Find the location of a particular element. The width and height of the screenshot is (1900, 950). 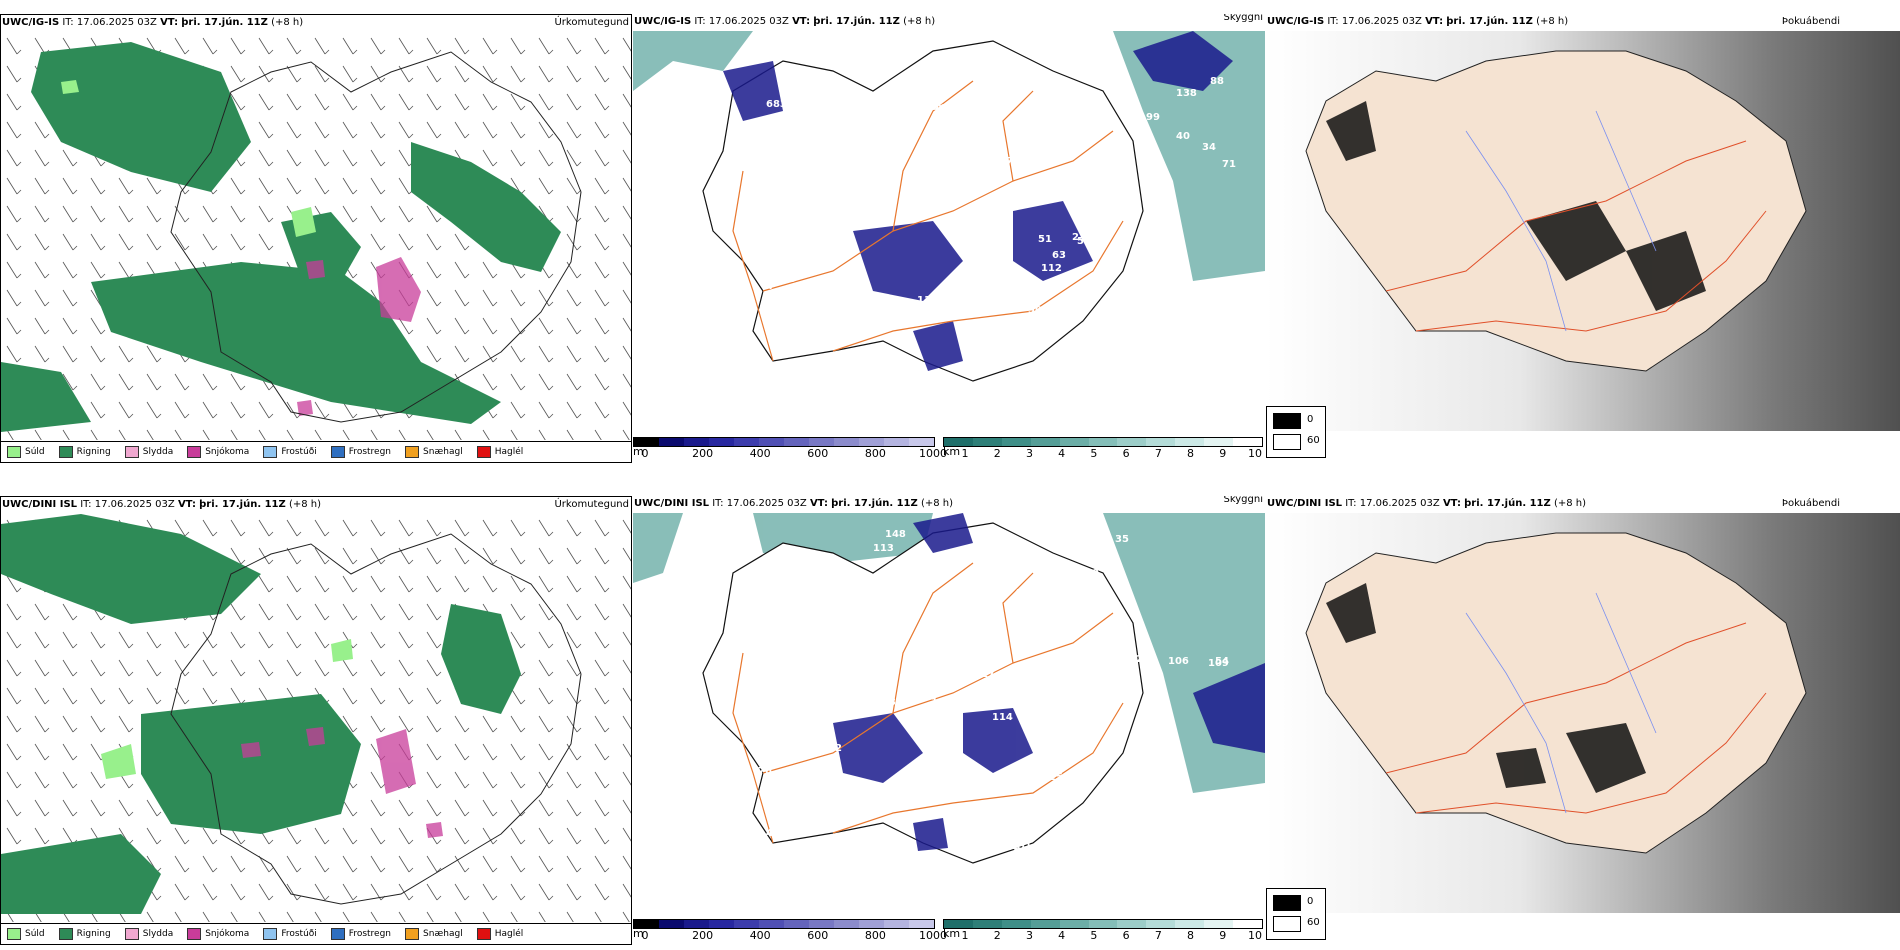

cloud-base-label: 113 is located at coordinates (883, 548).